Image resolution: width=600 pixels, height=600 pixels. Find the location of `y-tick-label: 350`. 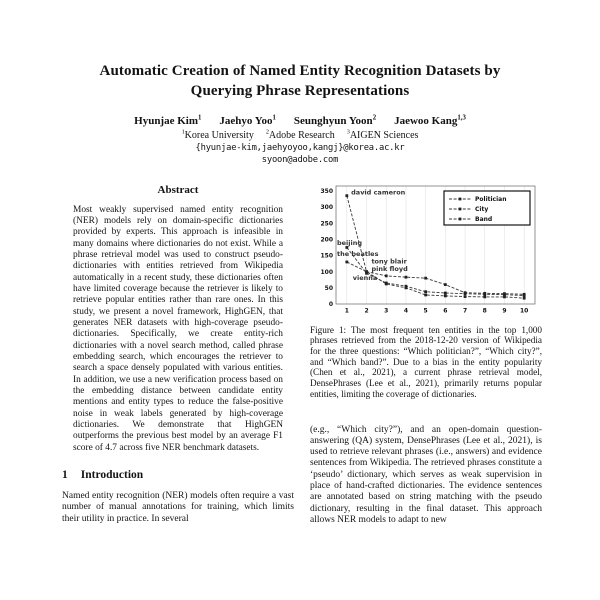

y-tick-label: 350 is located at coordinates (326, 191).